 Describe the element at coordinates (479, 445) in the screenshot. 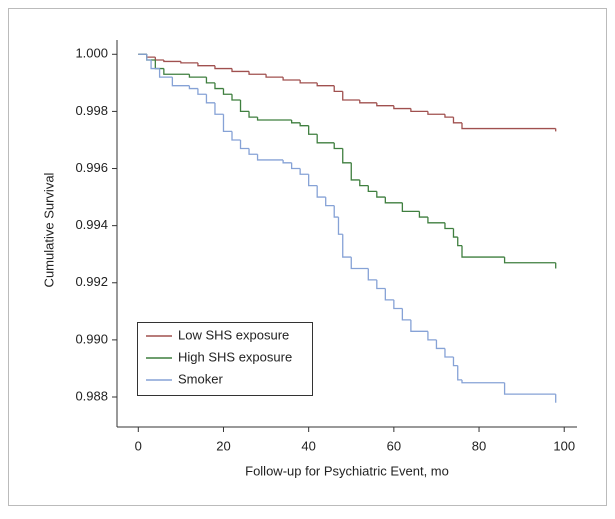

I see `x-tick-label: 80` at that location.